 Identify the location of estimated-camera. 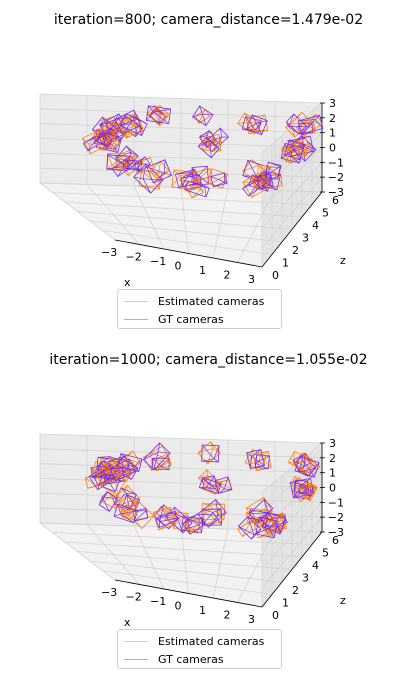
(128, 462).